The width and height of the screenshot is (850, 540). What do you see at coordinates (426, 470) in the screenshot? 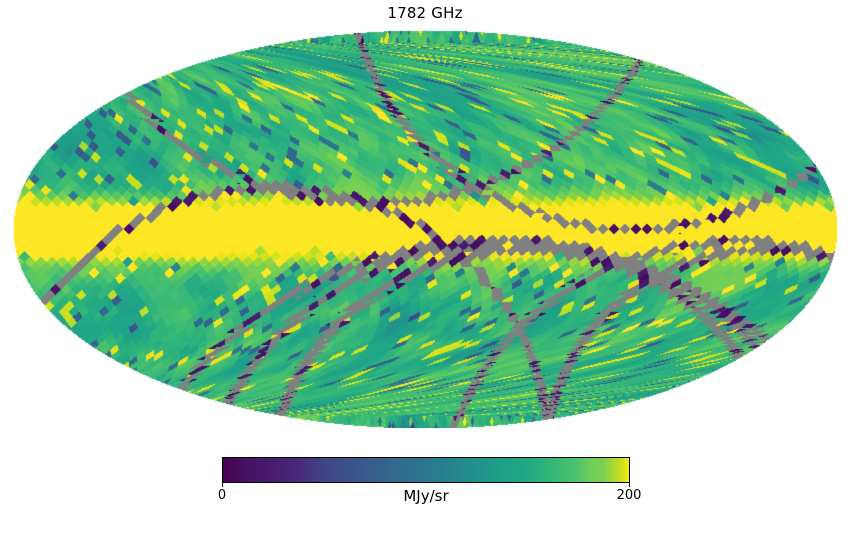
I see `colorbar-gradient` at bounding box center [426, 470].